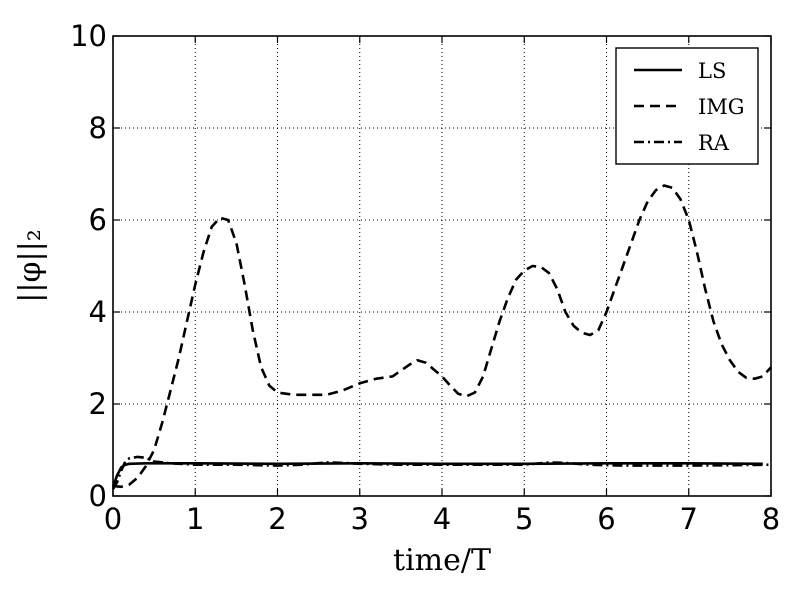 The height and width of the screenshot is (600, 800). Describe the element at coordinates (524, 519) in the screenshot. I see `x-tick-label: 5` at that location.